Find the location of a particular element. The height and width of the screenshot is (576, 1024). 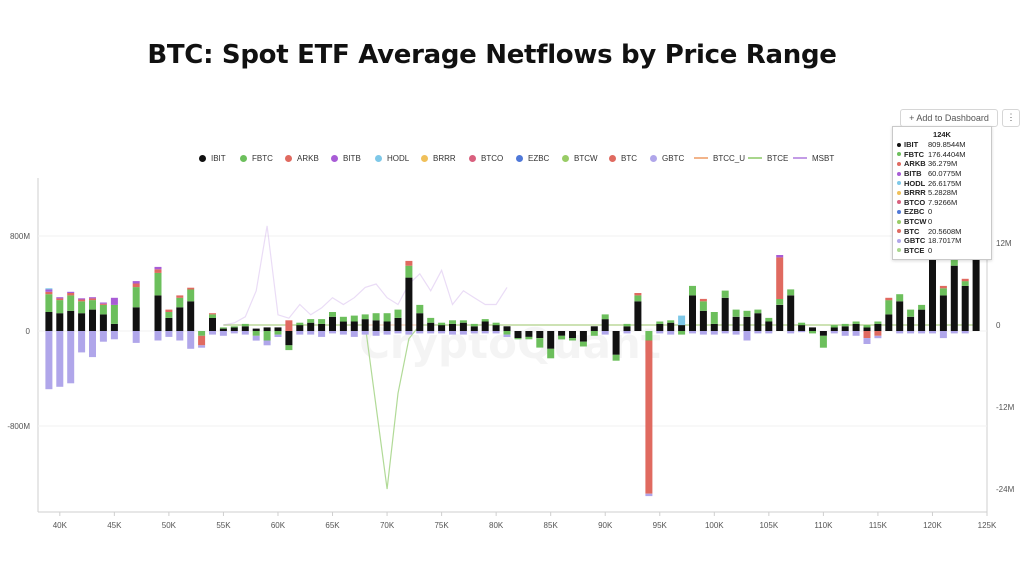

x-tick-label: 120K is located at coordinates (932, 525).